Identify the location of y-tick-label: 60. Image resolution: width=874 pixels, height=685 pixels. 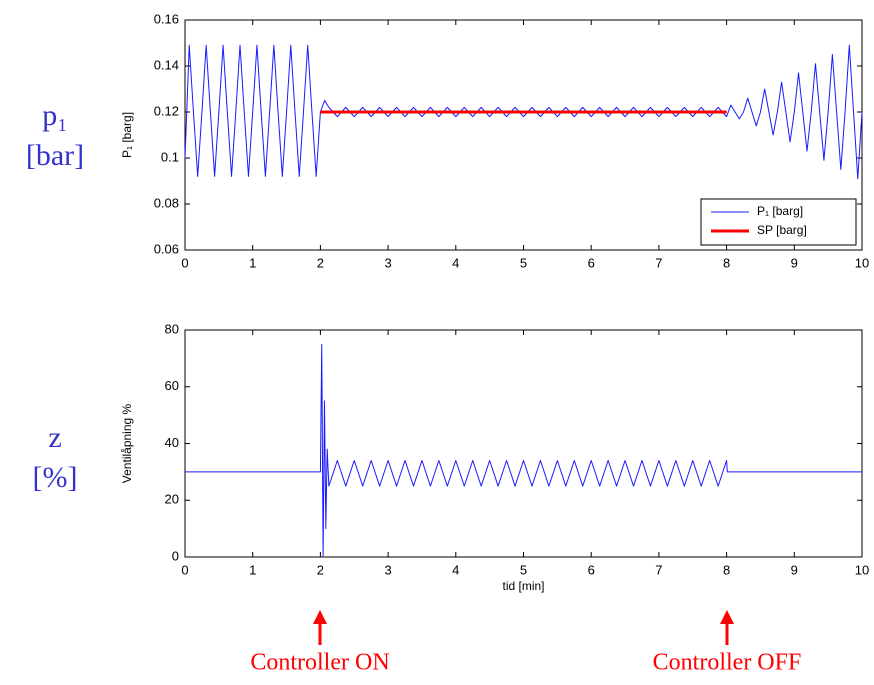
(172, 385).